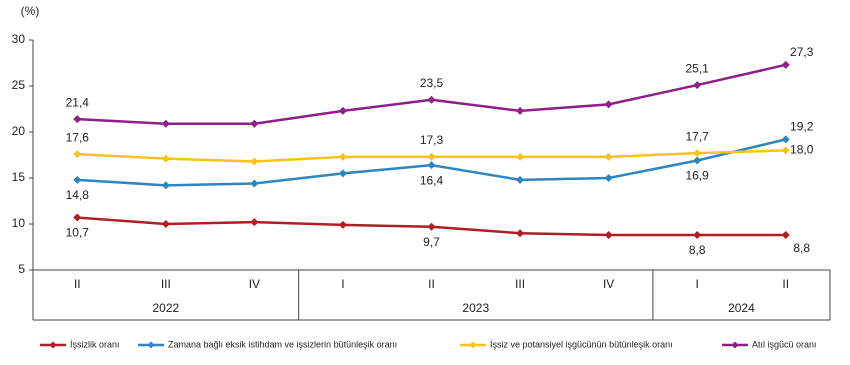 The image size is (850, 365). What do you see at coordinates (30, 11) in the screenshot?
I see `y-axis-label: (%)` at bounding box center [30, 11].